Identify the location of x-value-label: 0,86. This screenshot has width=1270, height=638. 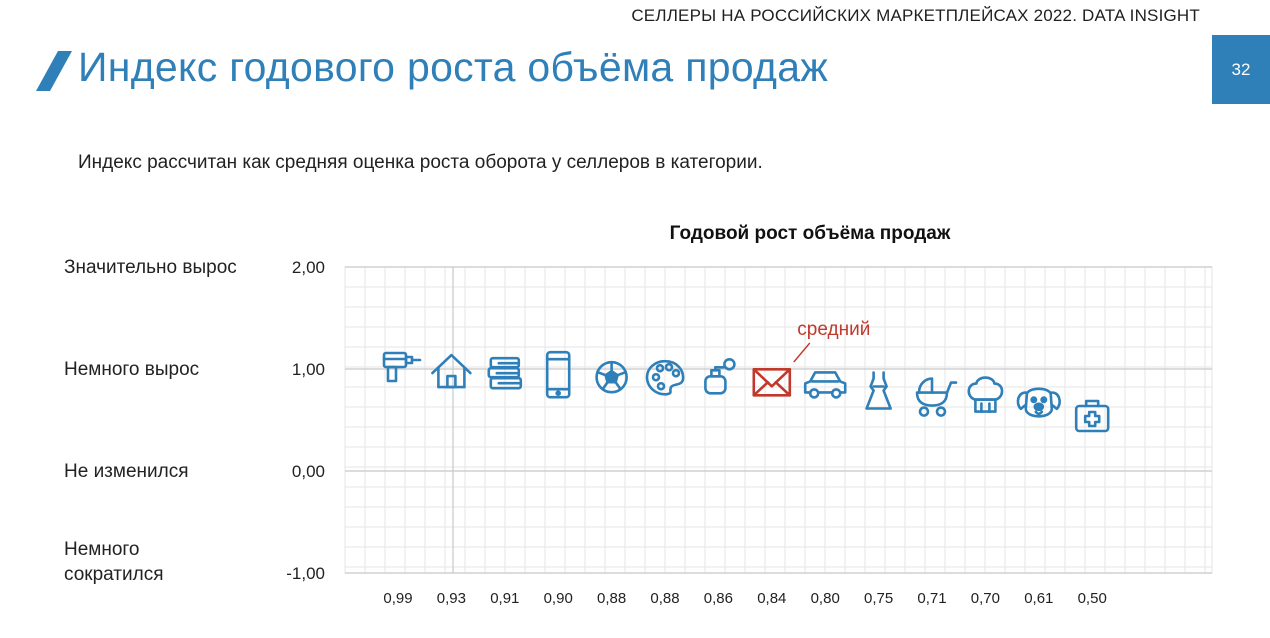
(718, 598).